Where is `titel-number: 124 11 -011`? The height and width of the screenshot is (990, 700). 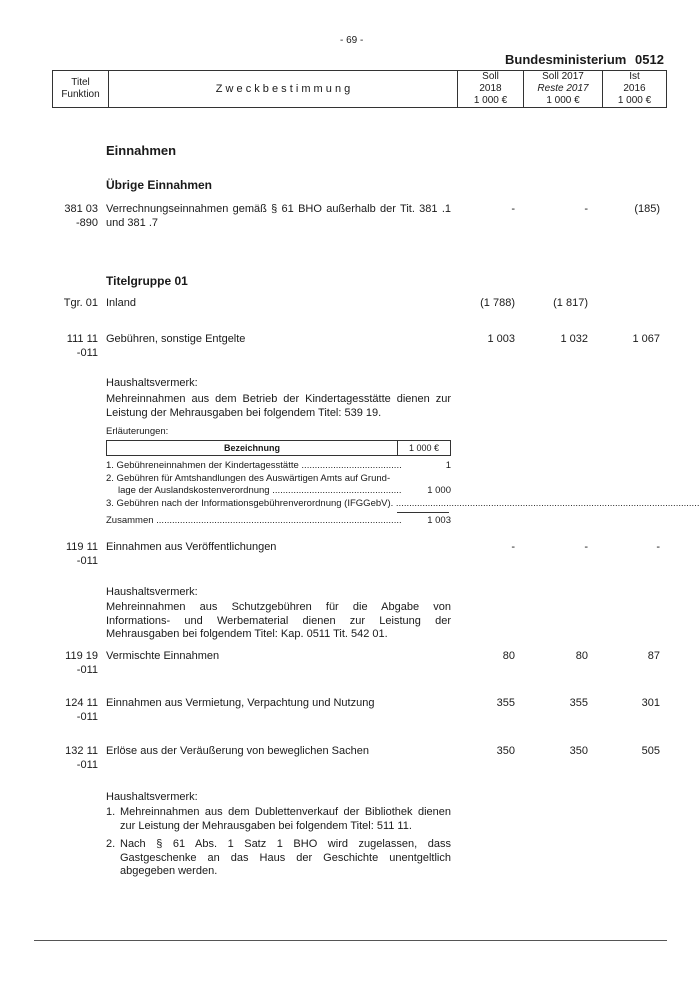
titel-number: 124 11 -011 is located at coordinates (81, 710).